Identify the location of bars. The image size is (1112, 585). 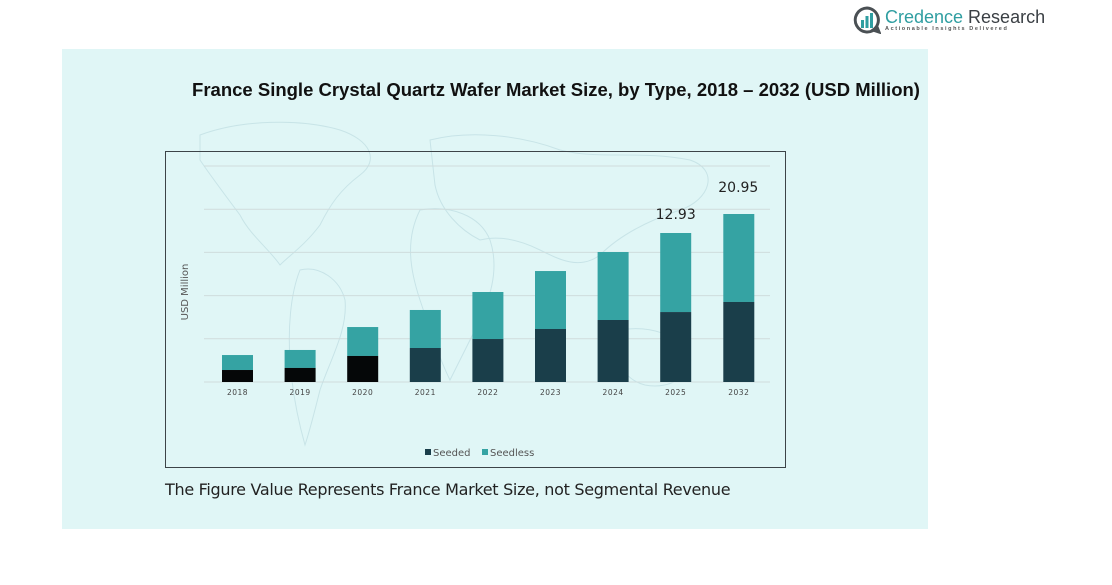
(488, 298).